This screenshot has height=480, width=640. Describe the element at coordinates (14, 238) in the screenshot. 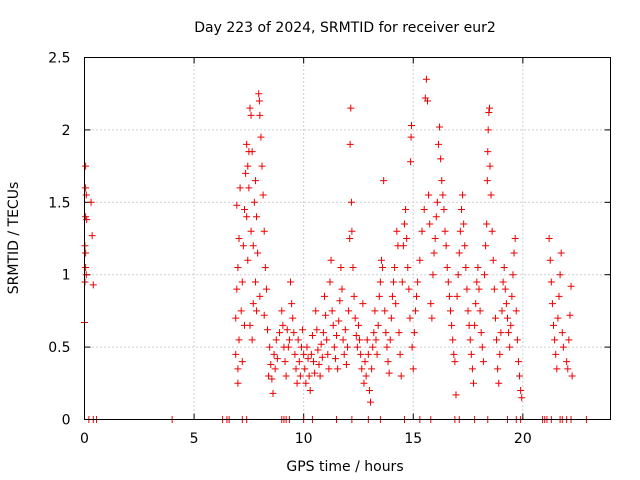

I see `y-axis-title: SRMTID / TECUs` at that location.